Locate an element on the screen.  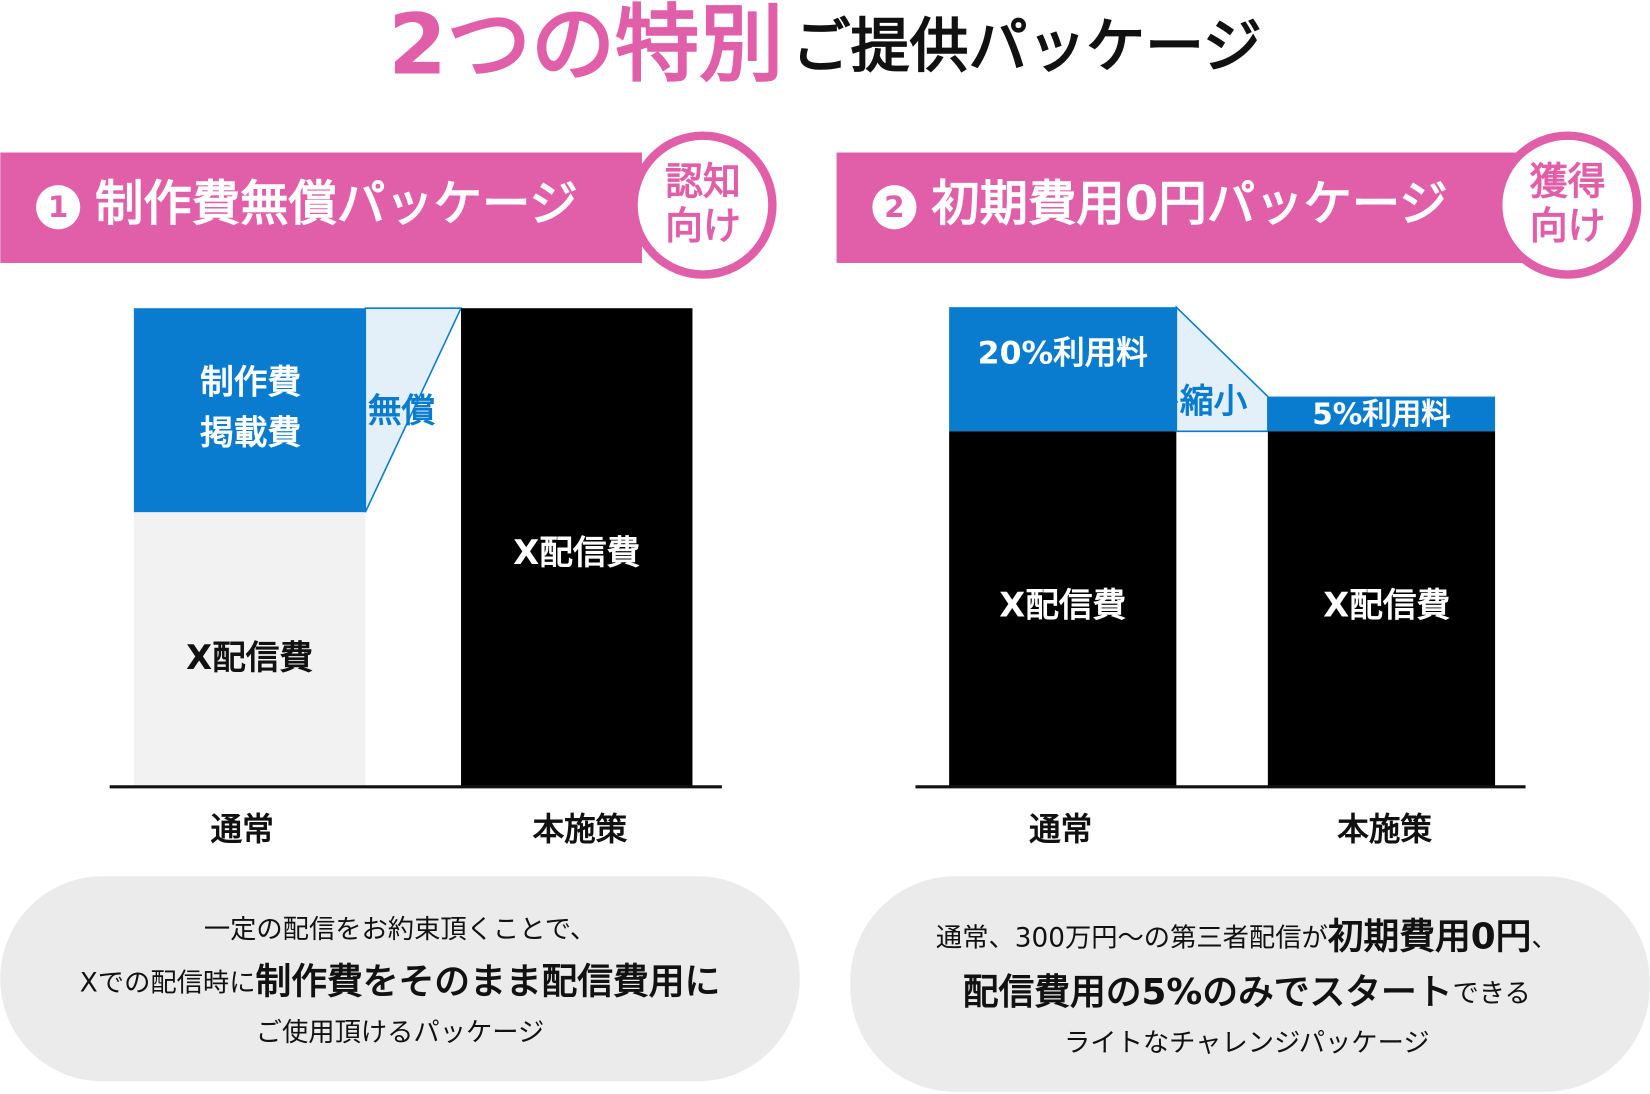
description-line: 配信費用の5%のみでスタートできる is located at coordinates (1247, 992).